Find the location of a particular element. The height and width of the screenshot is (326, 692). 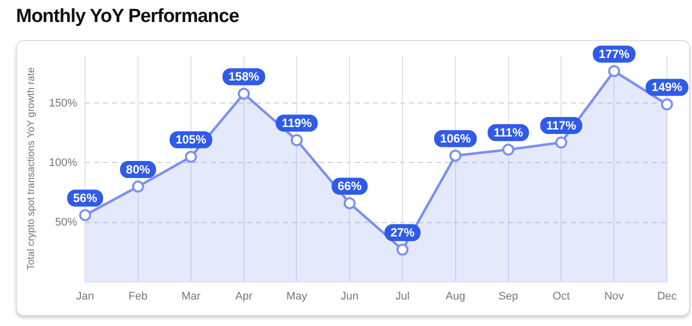

x-tick-label: May is located at coordinates (297, 296).